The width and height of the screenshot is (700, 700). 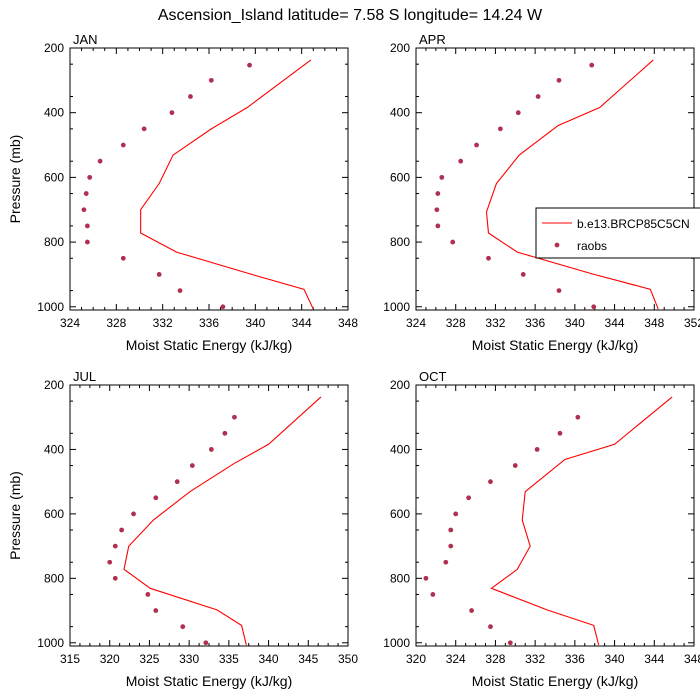 I want to click on x-tick-label: 336, so click(x=575, y=659).